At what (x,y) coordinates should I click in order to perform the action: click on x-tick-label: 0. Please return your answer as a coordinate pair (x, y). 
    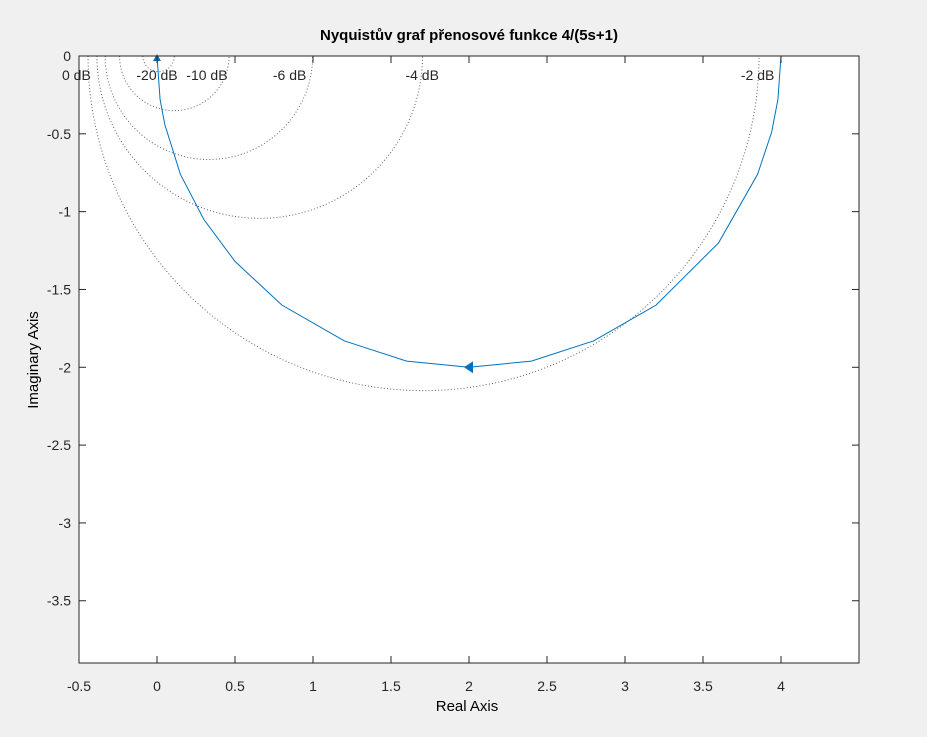
    Looking at the image, I should click on (157, 686).